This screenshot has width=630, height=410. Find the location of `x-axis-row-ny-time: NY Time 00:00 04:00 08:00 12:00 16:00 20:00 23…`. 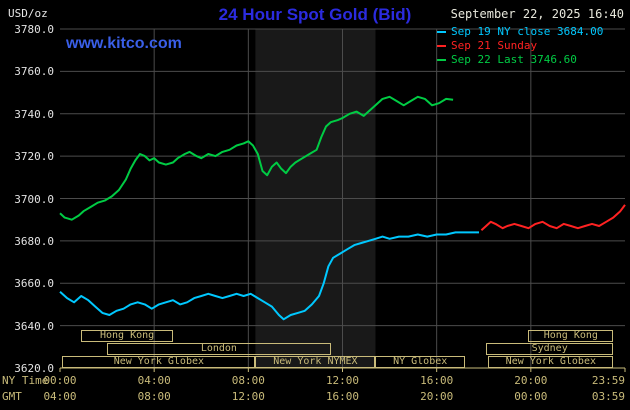

x-axis-row-ny-time: NY Time 00:00 04:00 08:00 12:00 16:00 20:00 23… is located at coordinates (315, 380).